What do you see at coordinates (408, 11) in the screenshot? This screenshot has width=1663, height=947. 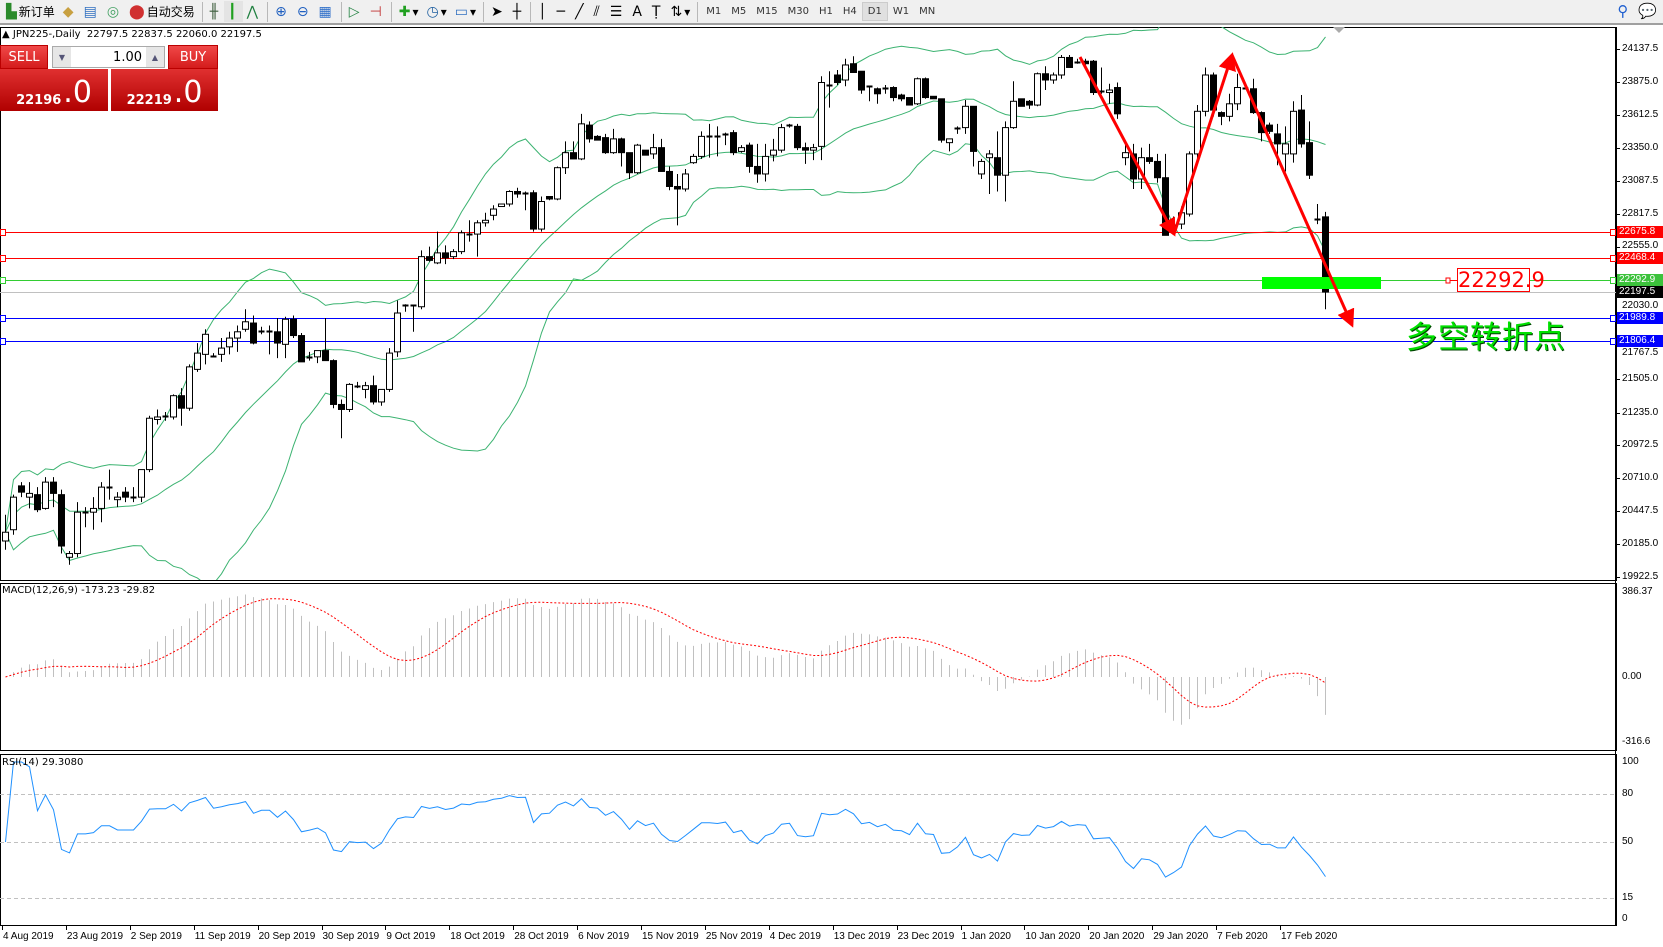 I see `indicators-button: ✚ ▾` at bounding box center [408, 11].